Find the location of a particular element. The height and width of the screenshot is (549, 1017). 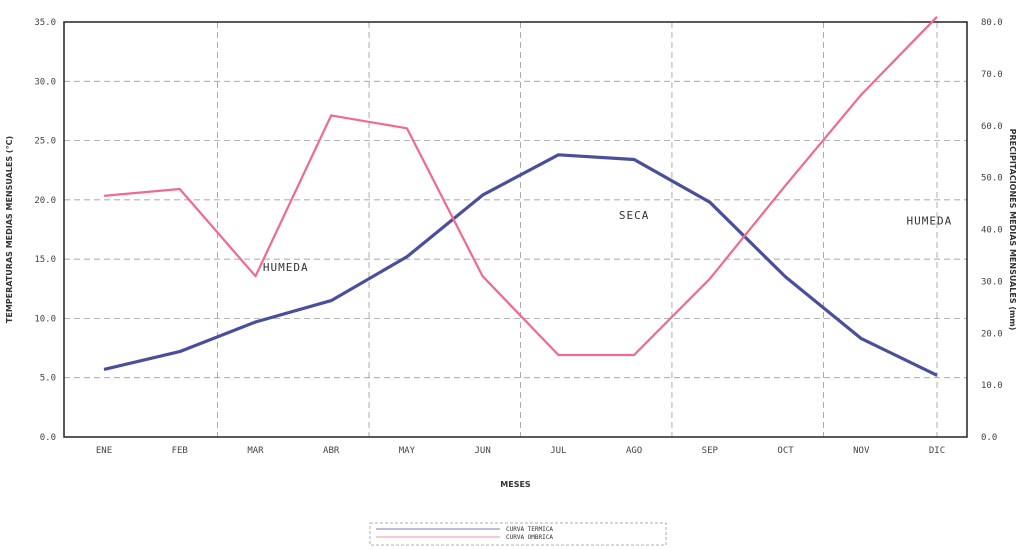

left-axis-title: TEMPERATURAS MEDIAS MENSUALES (°C) is located at coordinates (9, 229).